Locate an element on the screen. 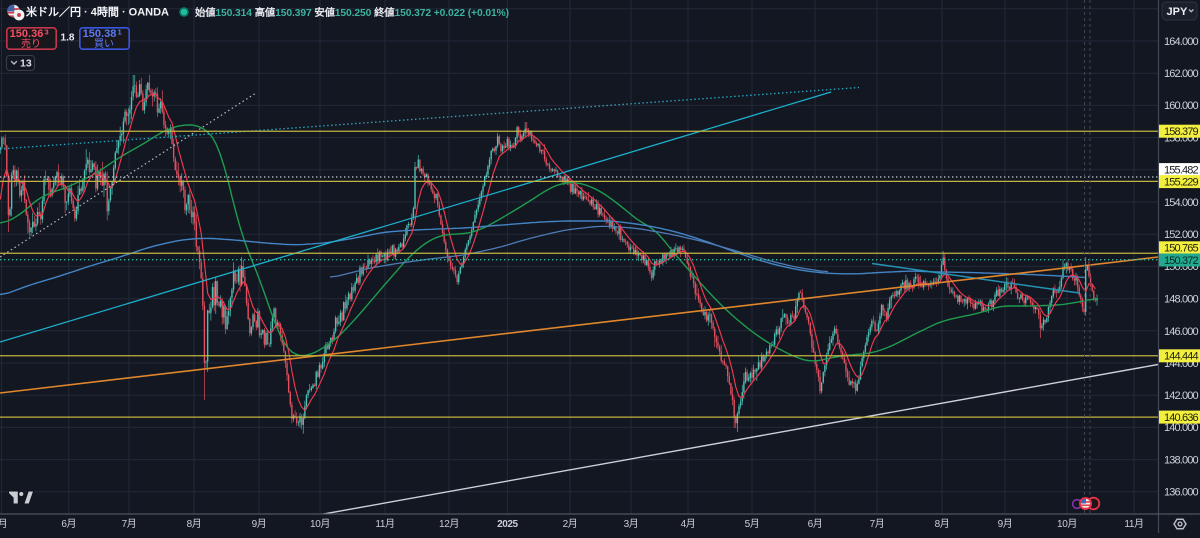 This screenshot has width=1200, height=538. svg-text: 148.000 is located at coordinates (1181, 299).